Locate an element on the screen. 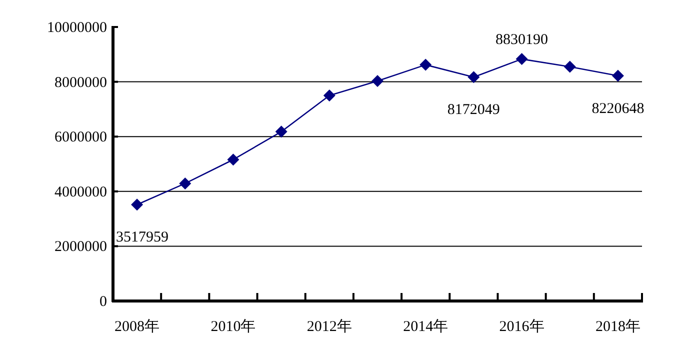 The width and height of the screenshot is (692, 349). data-label: 8830190 is located at coordinates (522, 40).